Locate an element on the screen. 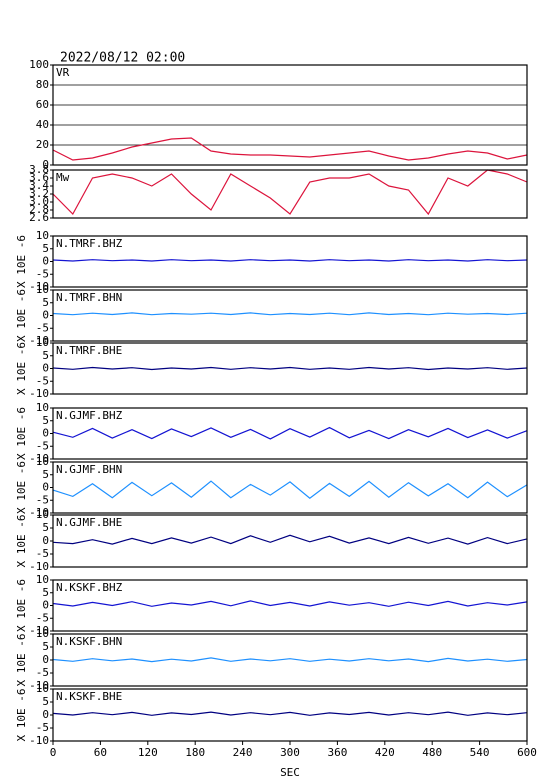 The width and height of the screenshot is (554, 781). x-axis-label: SEC is located at coordinates (290, 772).